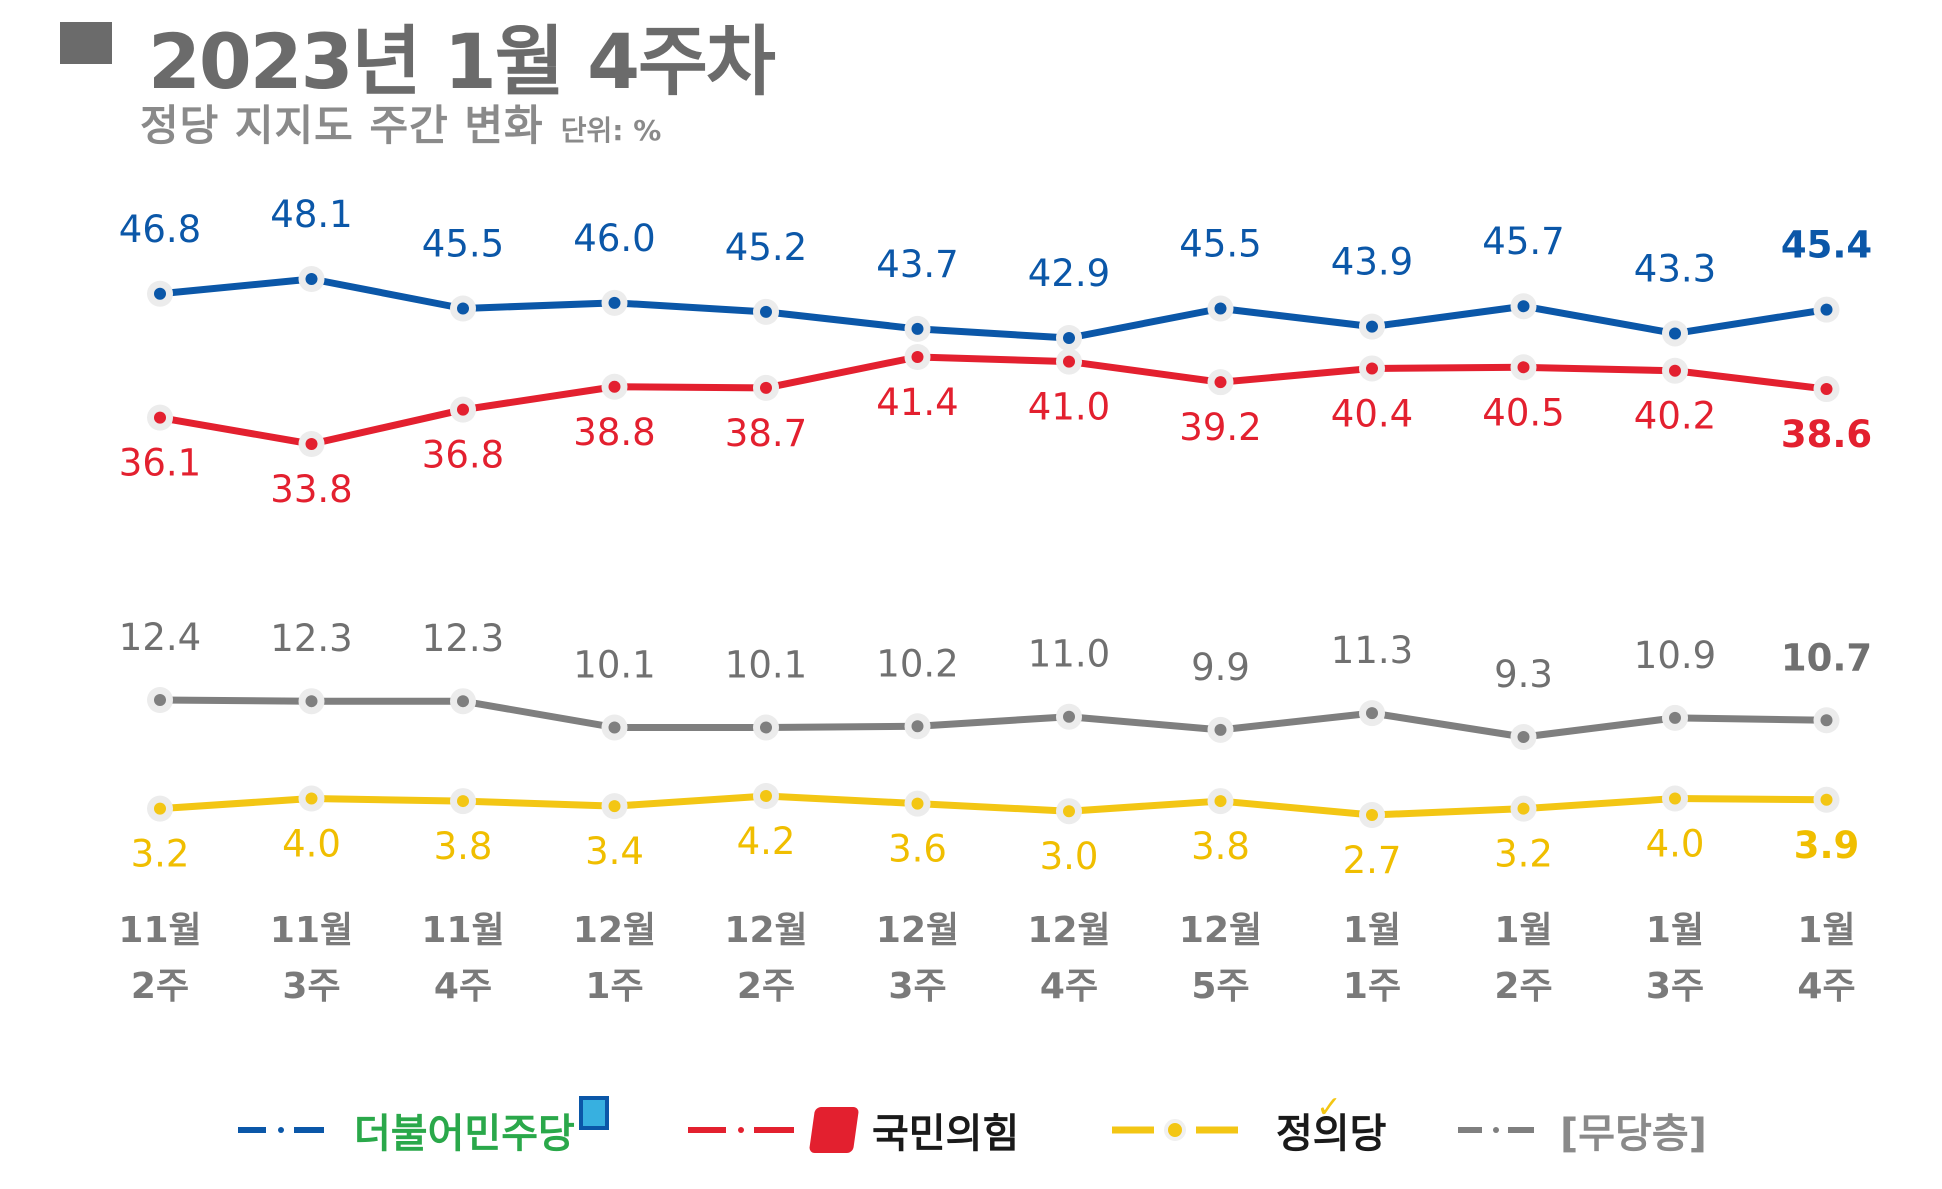 The width and height of the screenshot is (1942, 1189). Describe the element at coordinates (1827, 845) in the screenshot. I see `data-label: 3.9` at that location.